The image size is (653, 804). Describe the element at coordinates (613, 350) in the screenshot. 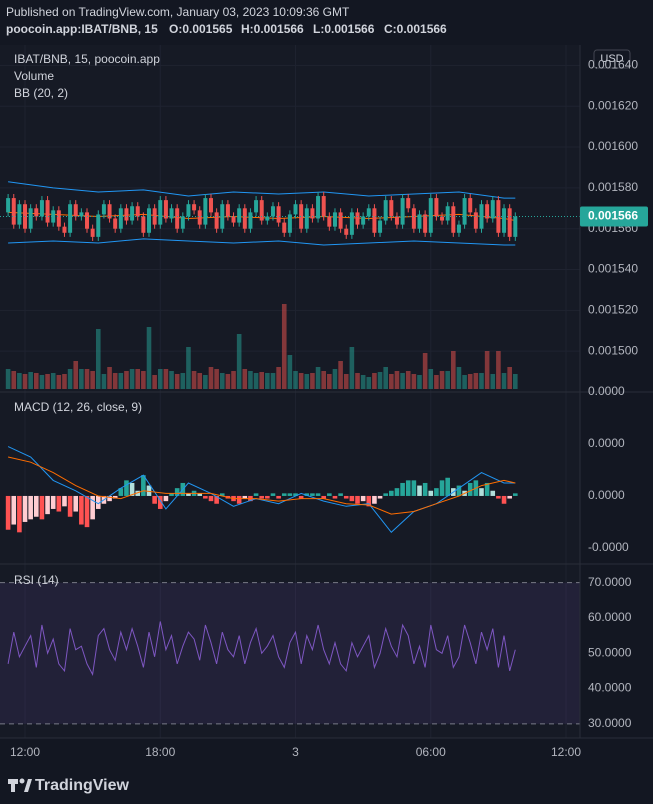

I see `y-tick-label: 0.001500` at that location.